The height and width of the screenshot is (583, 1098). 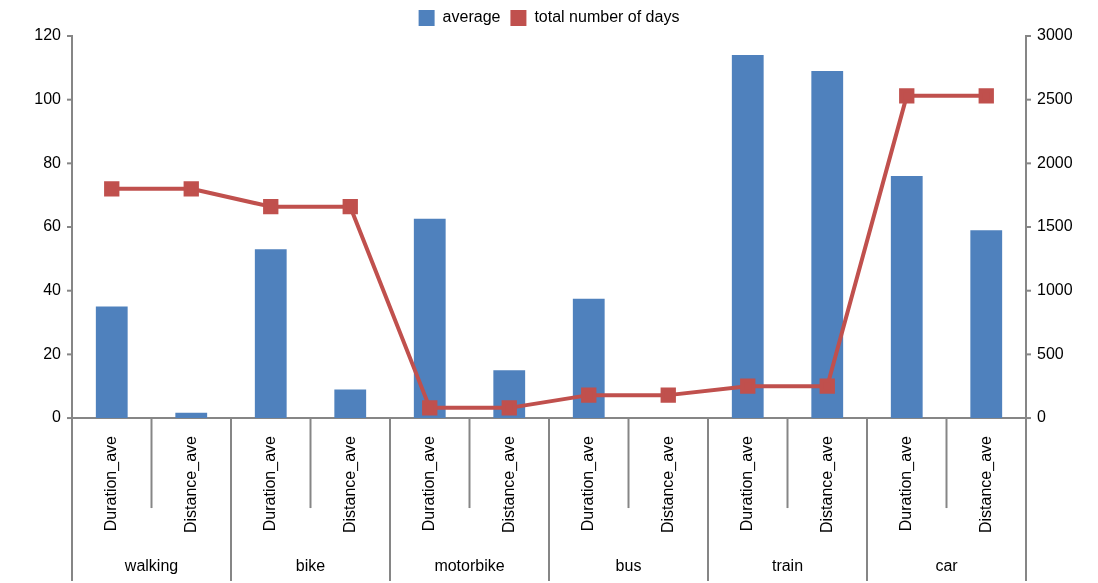 What do you see at coordinates (310, 566) in the screenshot?
I see `text: bike` at bounding box center [310, 566].